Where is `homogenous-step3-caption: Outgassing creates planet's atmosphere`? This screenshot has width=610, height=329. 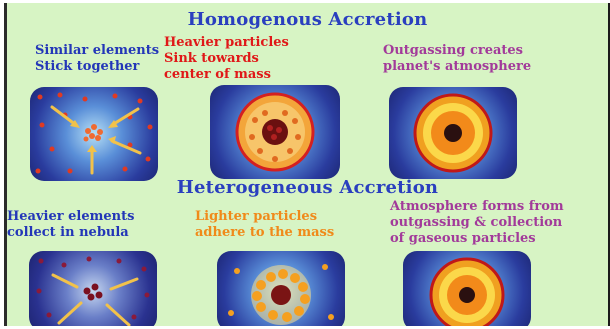
homogenous-step3-caption: Outgassing creates planet's atmosphere is located at coordinates (457, 59).